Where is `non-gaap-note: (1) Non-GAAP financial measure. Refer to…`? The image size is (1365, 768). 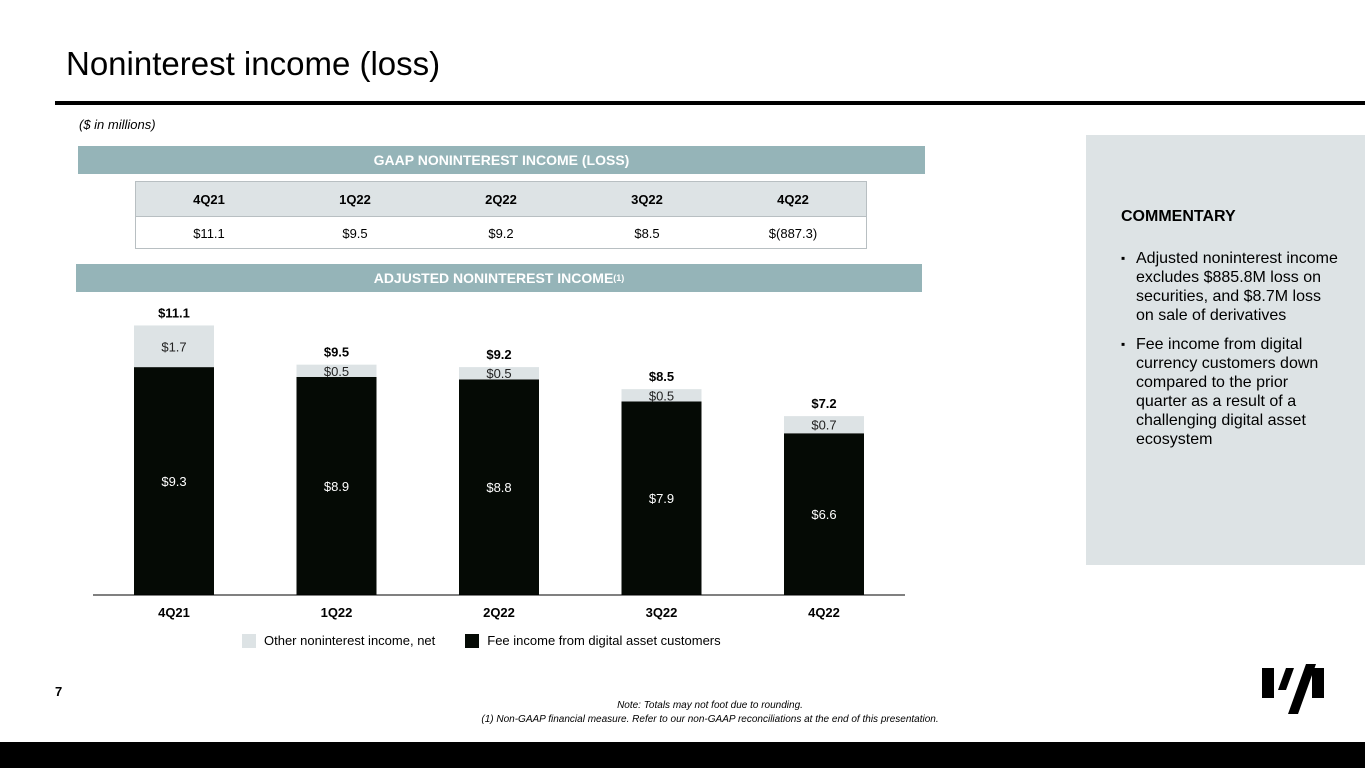
non-gaap-note: (1) Non-GAAP financial measure. Refer to… is located at coordinates (710, 719).